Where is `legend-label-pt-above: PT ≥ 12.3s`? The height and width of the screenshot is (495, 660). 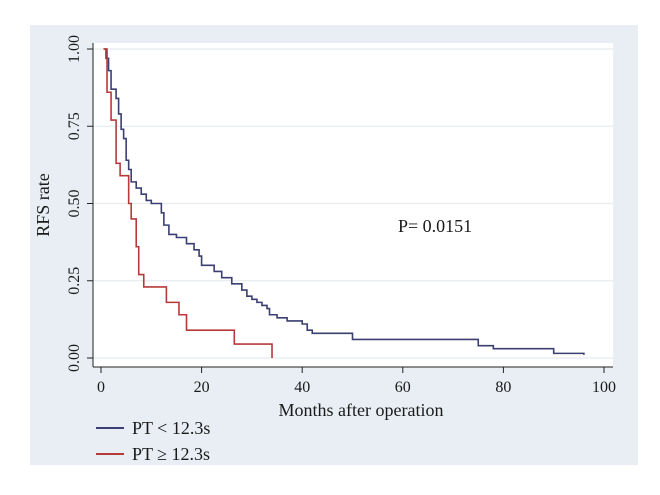
legend-label-pt-above: PT ≥ 12.3s is located at coordinates (171, 454).